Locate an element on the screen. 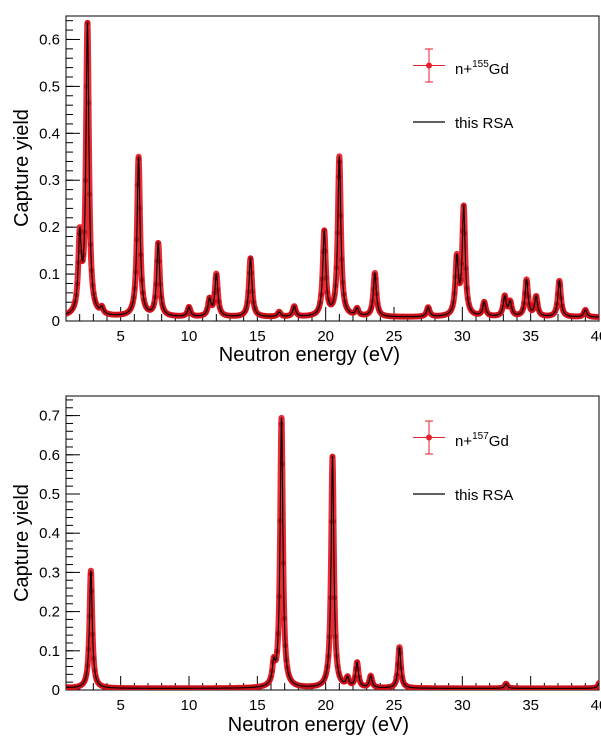 Image resolution: width=601 pixels, height=738 pixels. y-axis: 0 0.1 0.2 0.3 0.4 0.5 0.6 0.7 is located at coordinates (59, 549).